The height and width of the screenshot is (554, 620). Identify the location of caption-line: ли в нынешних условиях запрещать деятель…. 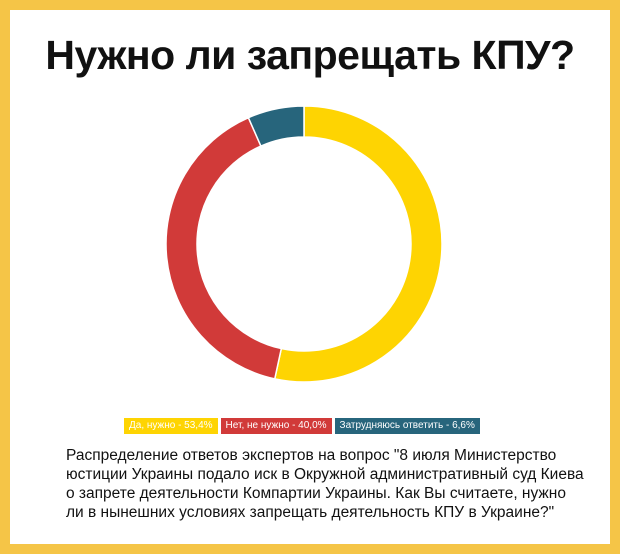
(310, 512).